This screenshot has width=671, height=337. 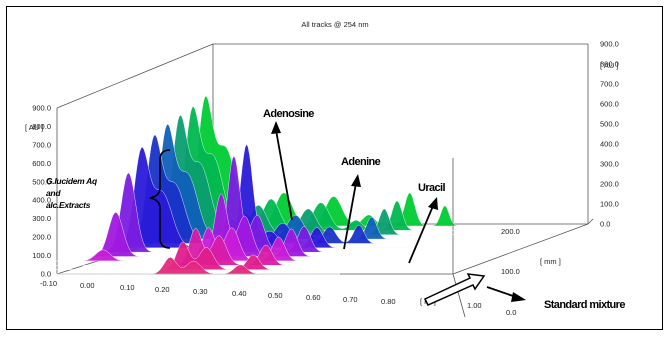 What do you see at coordinates (423, 230) in the screenshot?
I see `arrow-uracil` at bounding box center [423, 230].